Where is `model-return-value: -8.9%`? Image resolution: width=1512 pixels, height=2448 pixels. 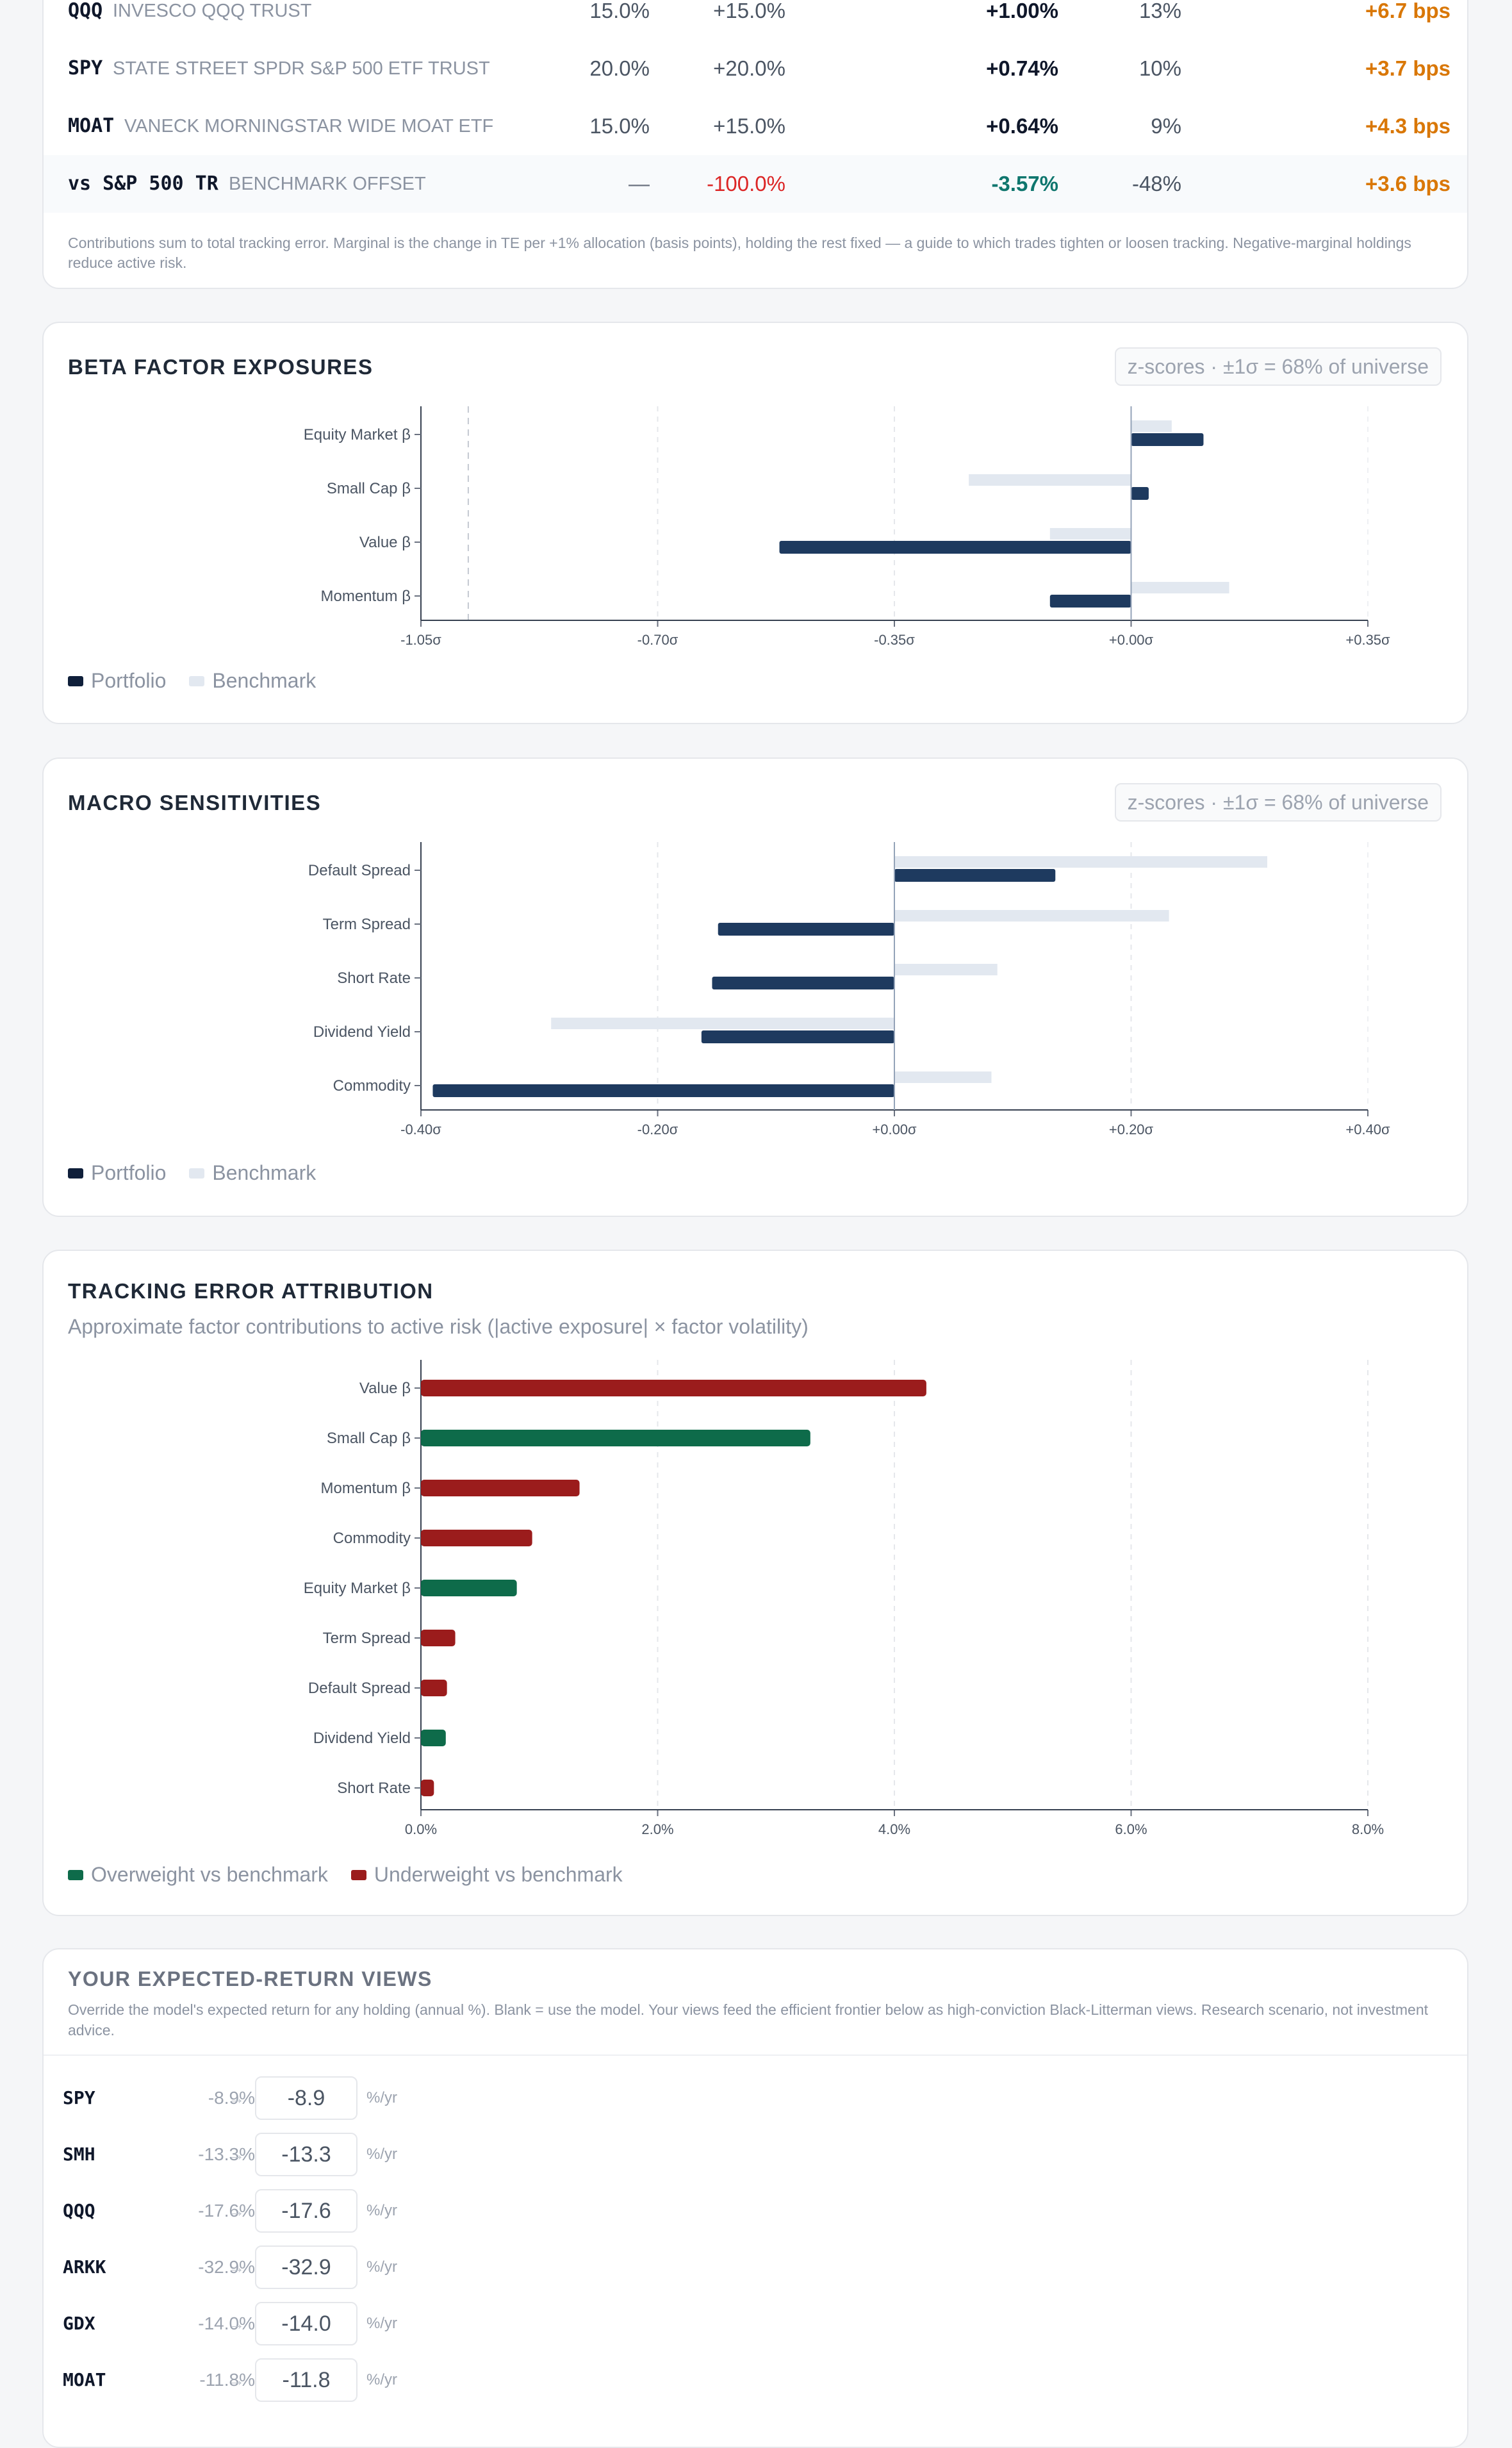 model-return-value: -8.9% is located at coordinates (231, 2098).